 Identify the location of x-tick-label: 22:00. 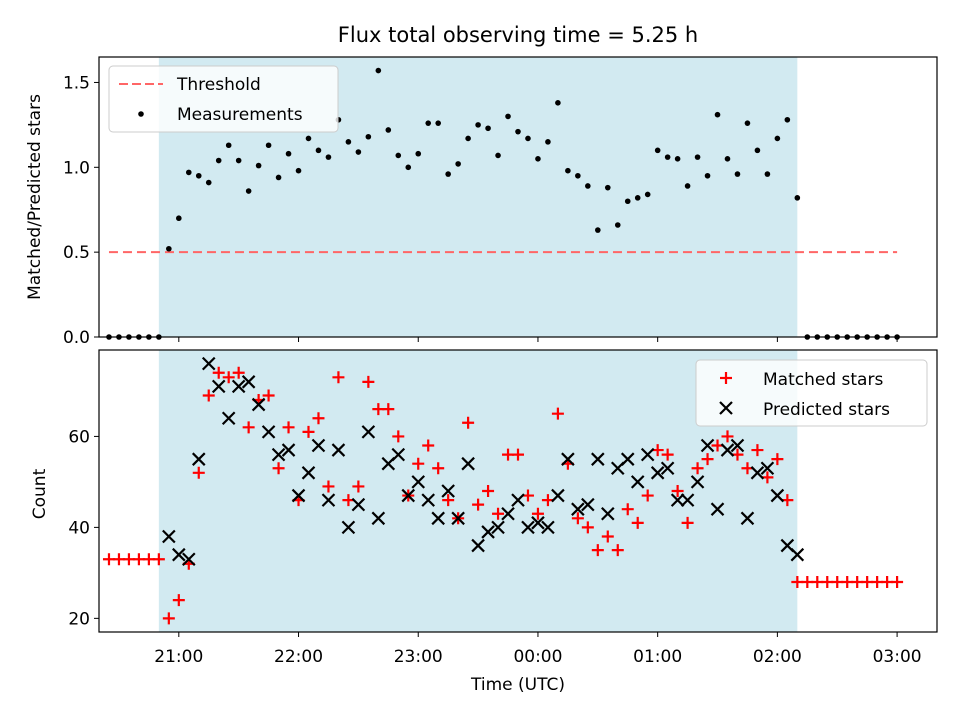
(298, 657).